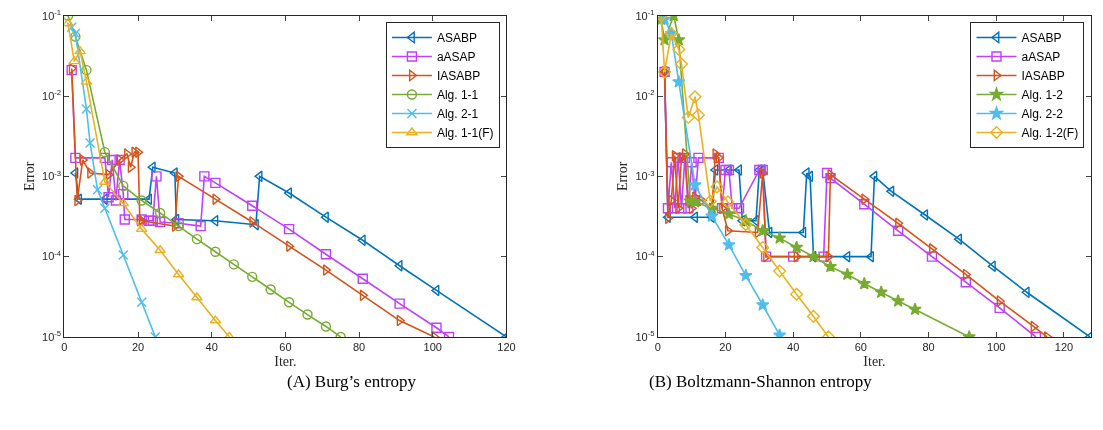 This screenshot has width=1103, height=430. Describe the element at coordinates (1050, 133) in the screenshot. I see `legend-label: Alg. 1-2(F)` at that location.